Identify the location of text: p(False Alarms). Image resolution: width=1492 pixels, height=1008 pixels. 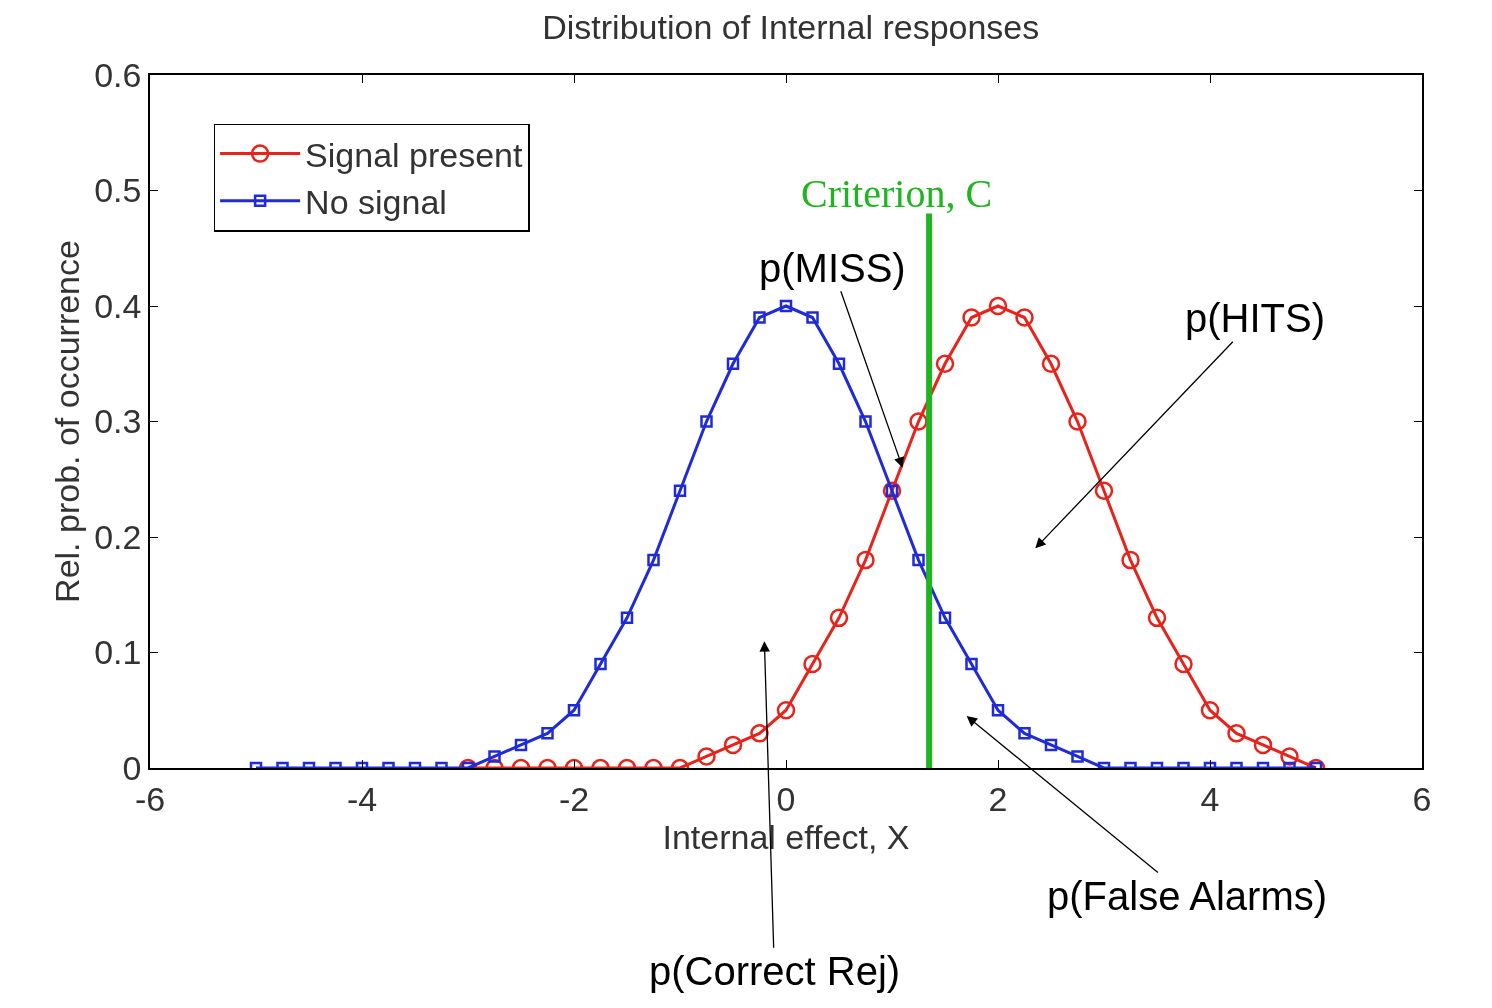
(1187, 896).